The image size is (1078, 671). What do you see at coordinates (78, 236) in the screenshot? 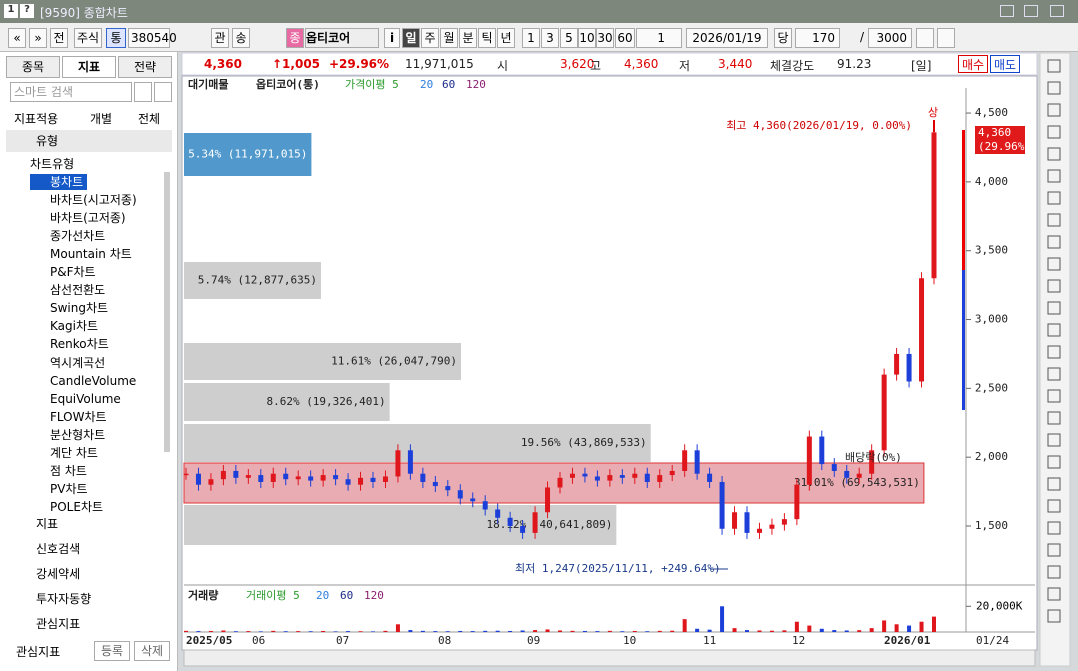
I see `chart-type-item: 종가선차트` at bounding box center [78, 236].